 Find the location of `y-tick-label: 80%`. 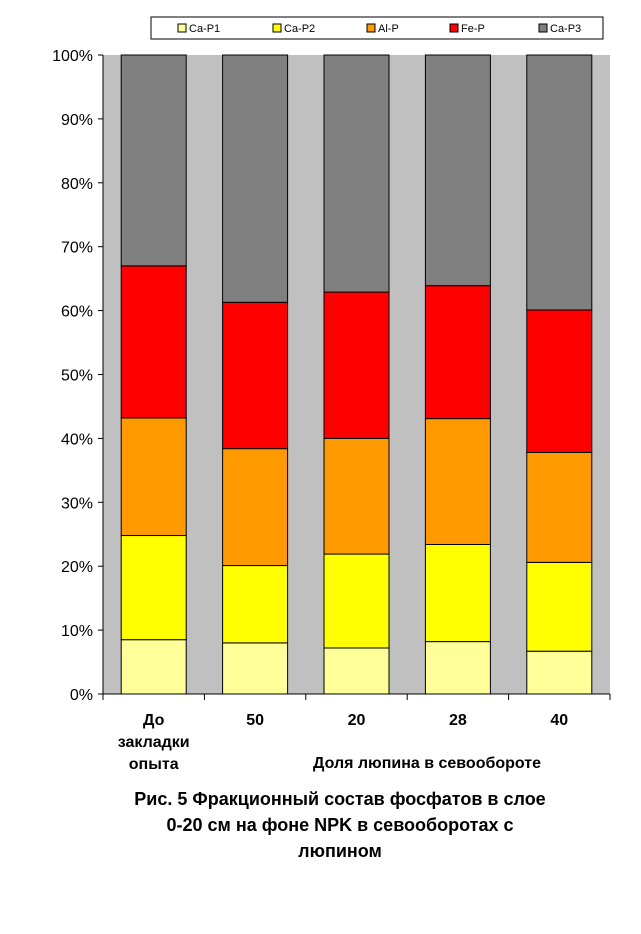

y-tick-label: 80% is located at coordinates (77, 184).